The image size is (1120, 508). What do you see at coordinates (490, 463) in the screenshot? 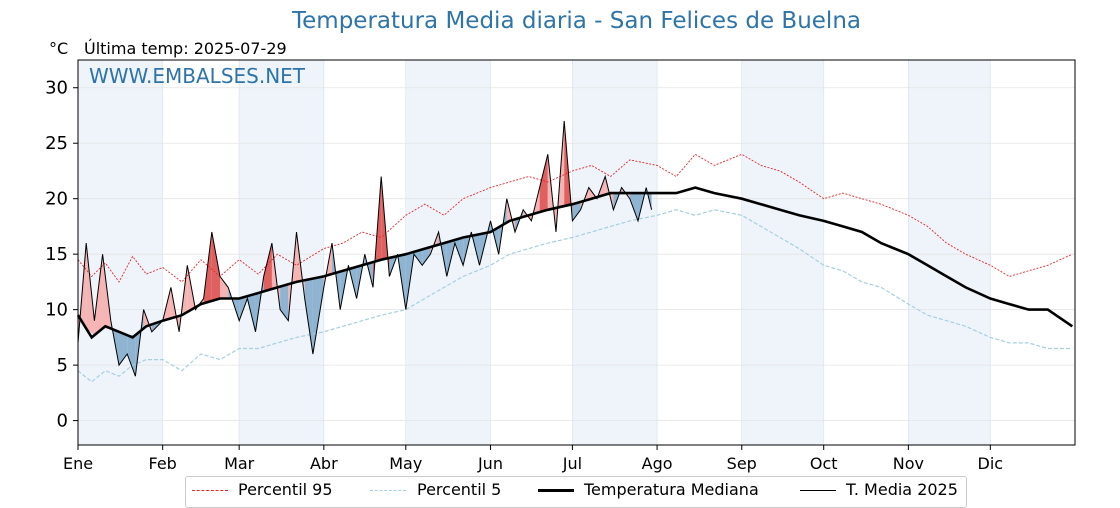
I see `x-tick-label: Jun` at bounding box center [490, 463].